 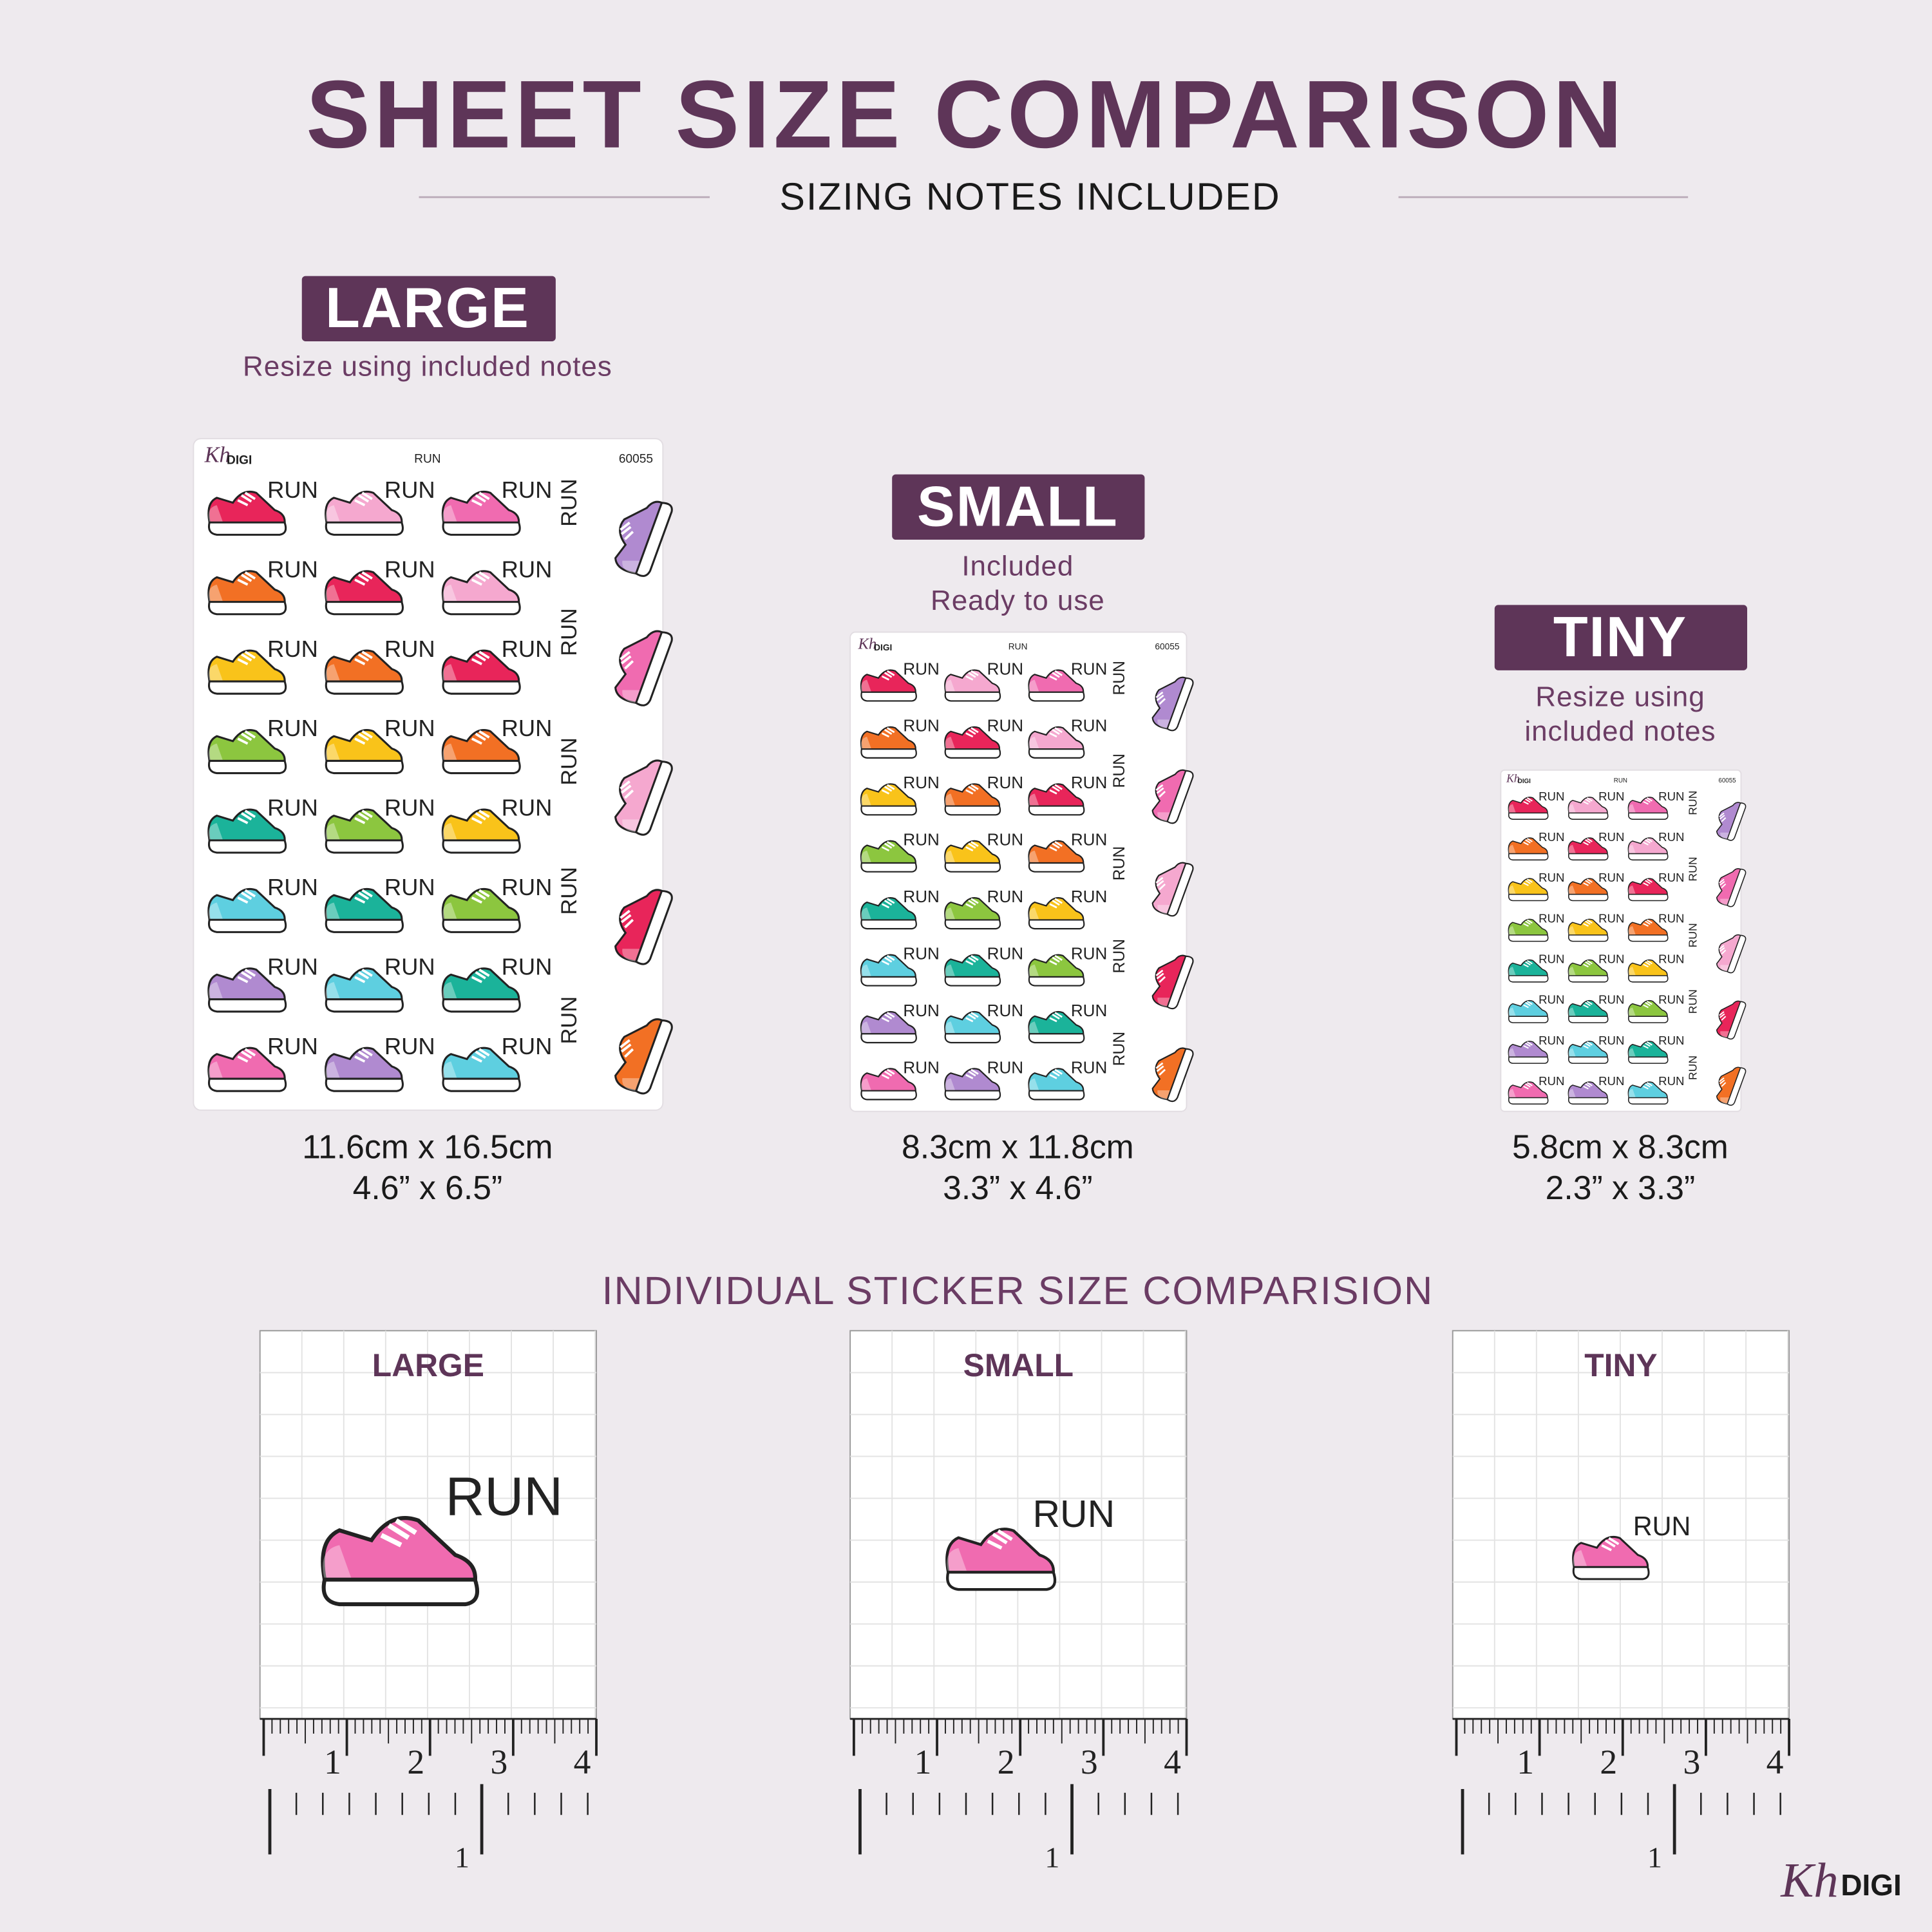 I want to click on ruler-number: 4, so click(x=582, y=1762).